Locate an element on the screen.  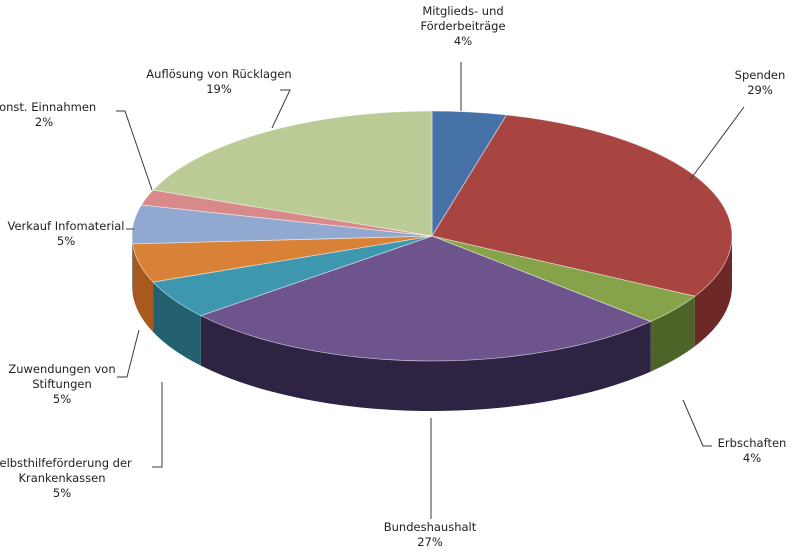
slice-label-bundeshaushalt: Bundeshaushalt 27% is located at coordinates (430, 534).